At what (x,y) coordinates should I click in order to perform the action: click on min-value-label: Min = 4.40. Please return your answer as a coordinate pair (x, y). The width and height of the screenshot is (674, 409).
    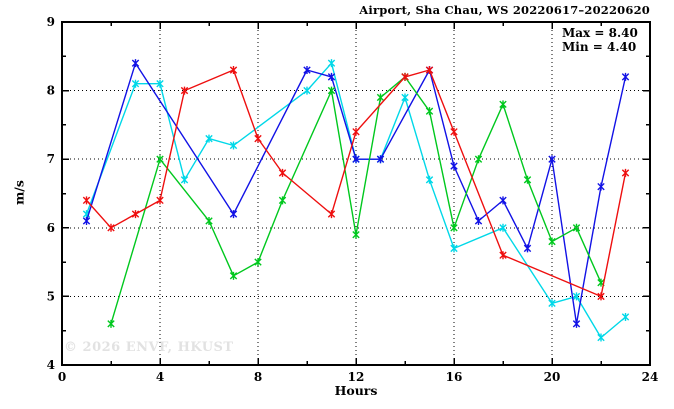
    Looking at the image, I should click on (599, 47).